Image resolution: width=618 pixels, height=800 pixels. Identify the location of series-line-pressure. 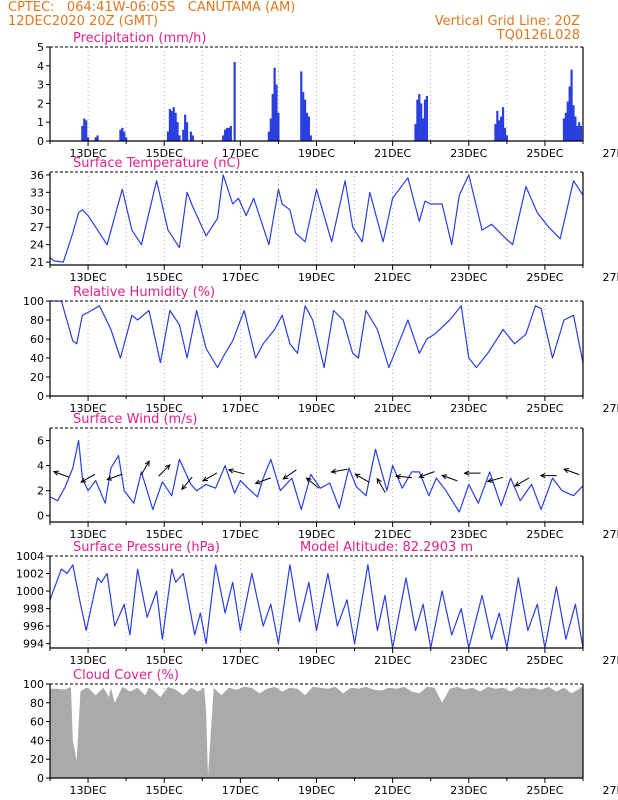
(316, 606).